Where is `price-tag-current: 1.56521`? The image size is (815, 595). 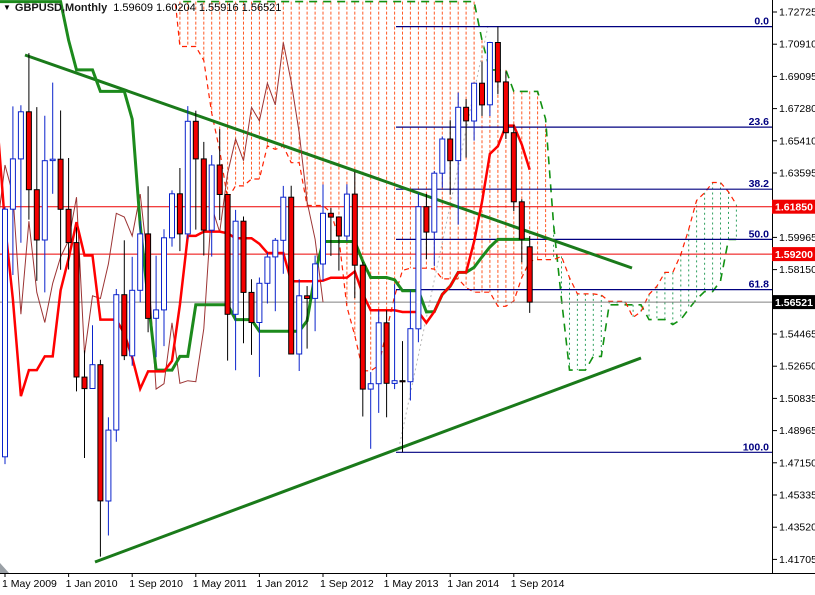
price-tag-current: 1.56521 is located at coordinates (793, 302).